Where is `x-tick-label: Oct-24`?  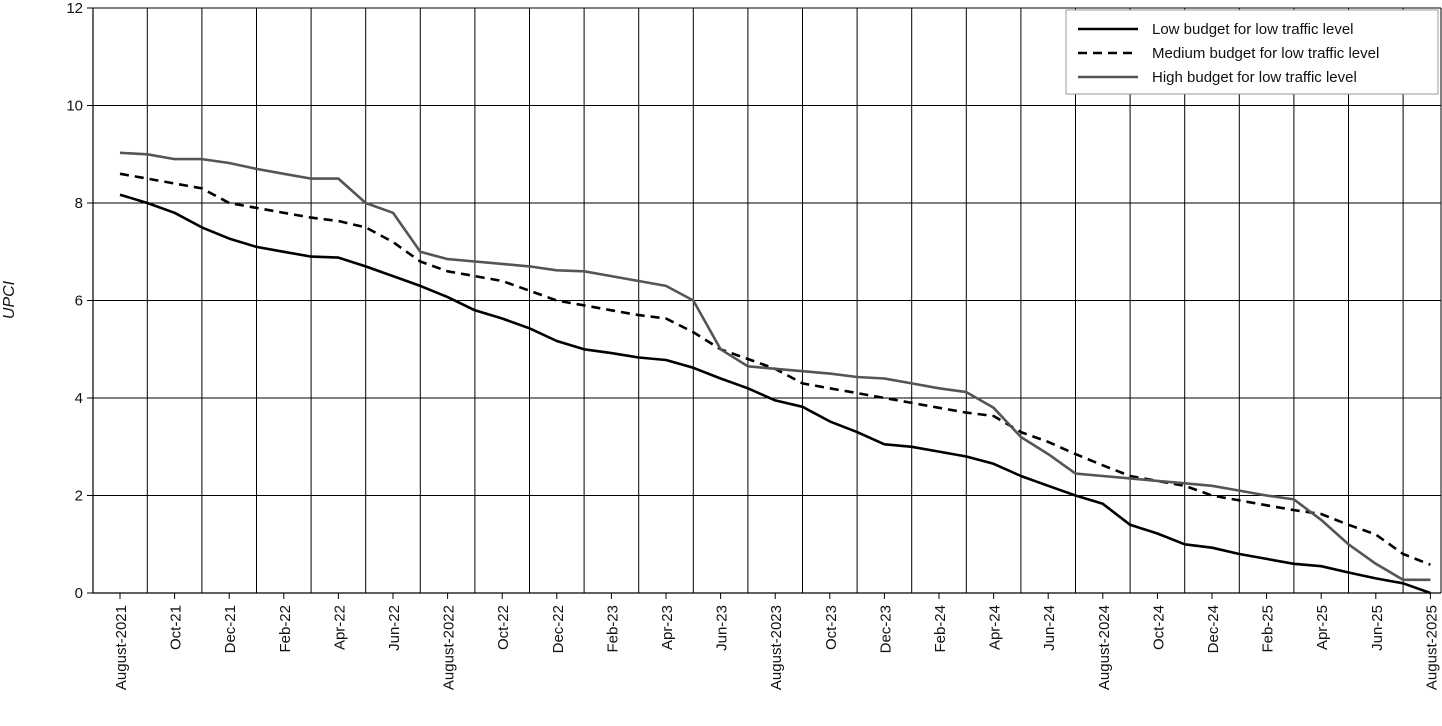 x-tick-label: Oct-24 is located at coordinates (1158, 627).